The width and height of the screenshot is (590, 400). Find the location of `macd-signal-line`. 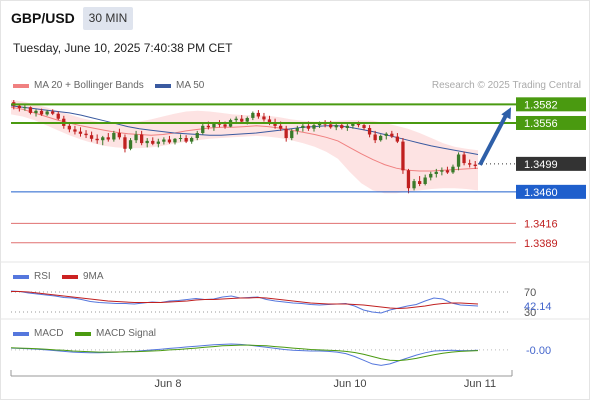

macd-signal-line is located at coordinates (244, 353).